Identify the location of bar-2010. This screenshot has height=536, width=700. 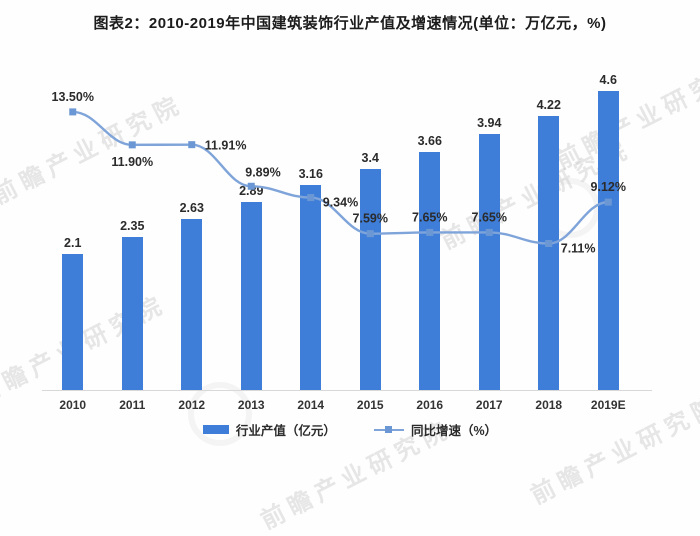
(73, 321).